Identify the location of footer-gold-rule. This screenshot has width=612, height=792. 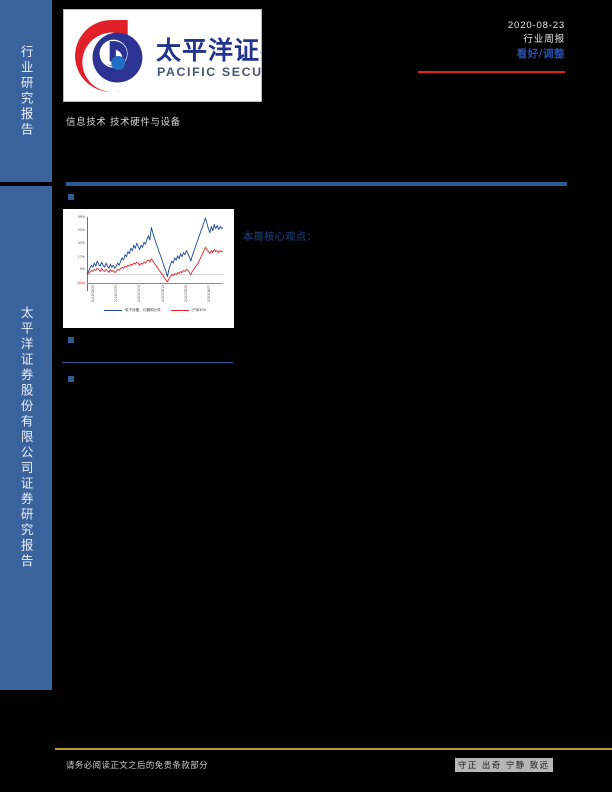
(333, 749).